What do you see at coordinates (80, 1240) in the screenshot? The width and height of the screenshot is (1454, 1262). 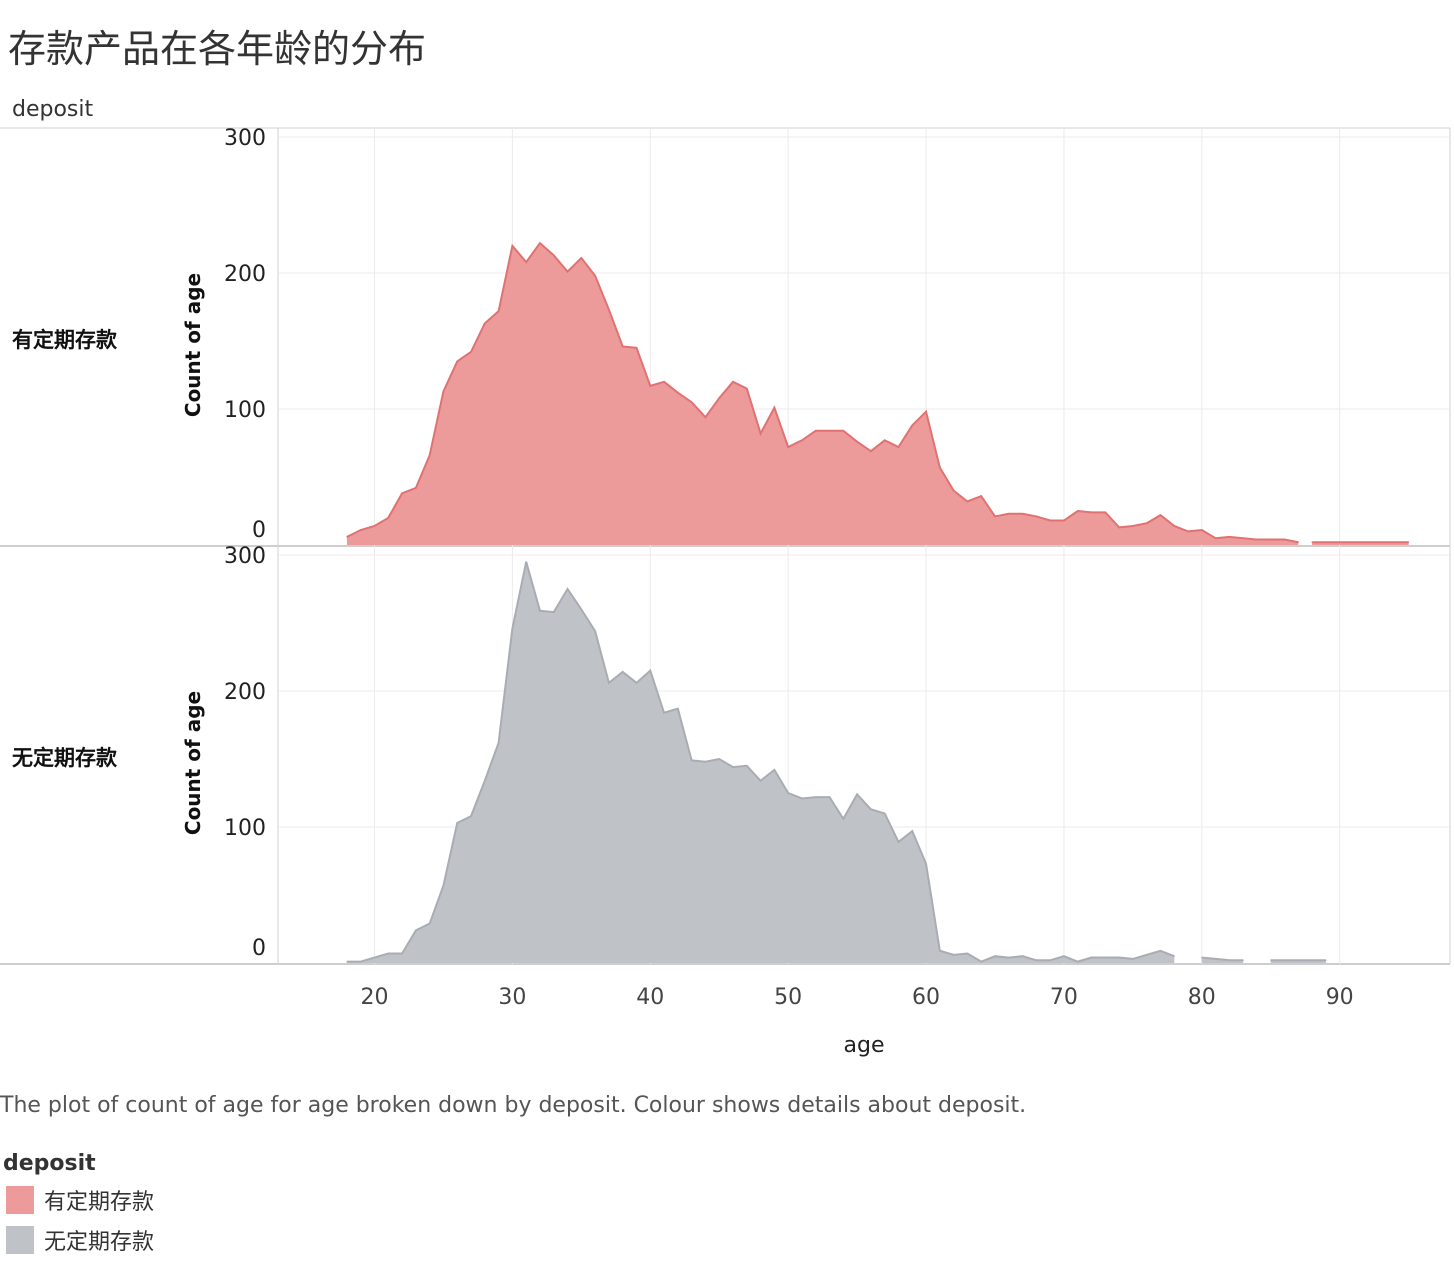 I see `legend-item-without-deposit: 无定期存款` at bounding box center [80, 1240].